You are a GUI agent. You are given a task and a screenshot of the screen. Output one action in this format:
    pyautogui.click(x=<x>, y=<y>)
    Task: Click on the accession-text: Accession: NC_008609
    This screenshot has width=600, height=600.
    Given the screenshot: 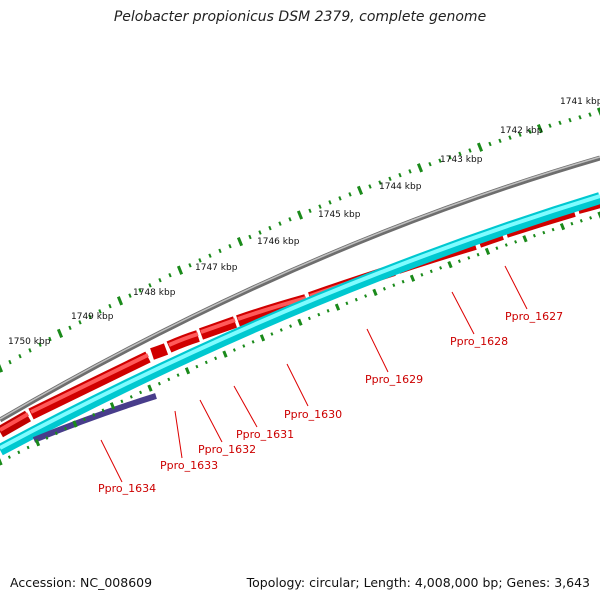 What is the action you would take?
    pyautogui.click(x=81, y=582)
    